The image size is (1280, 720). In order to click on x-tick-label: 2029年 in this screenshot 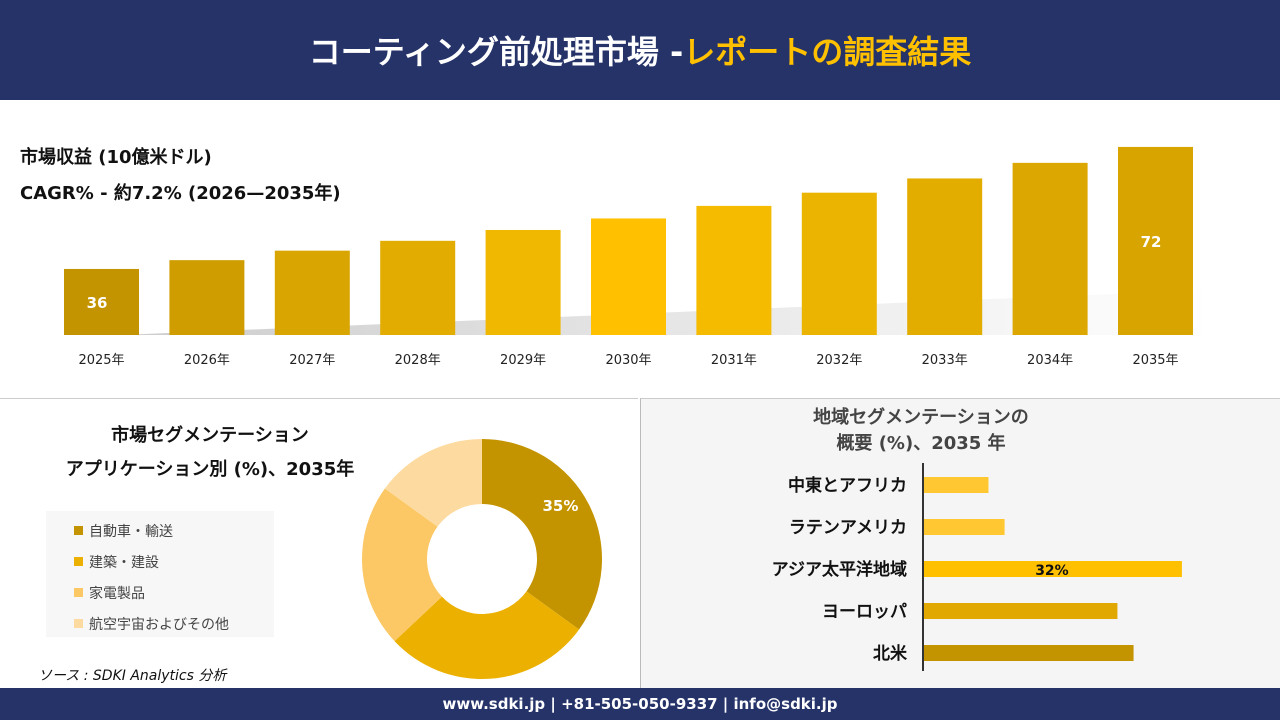, I will do `click(523, 360)`.